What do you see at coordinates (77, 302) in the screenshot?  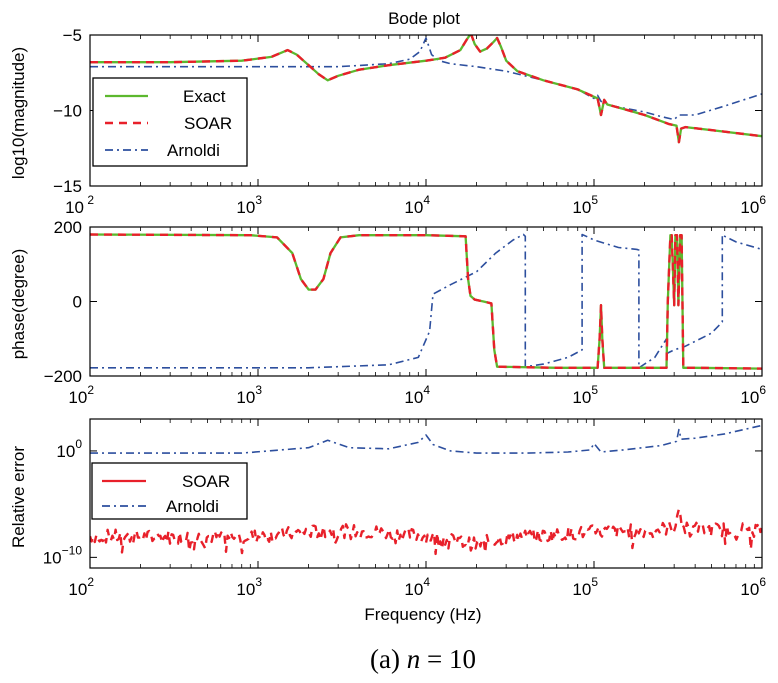 I see `y-tick-label: 0` at bounding box center [77, 302].